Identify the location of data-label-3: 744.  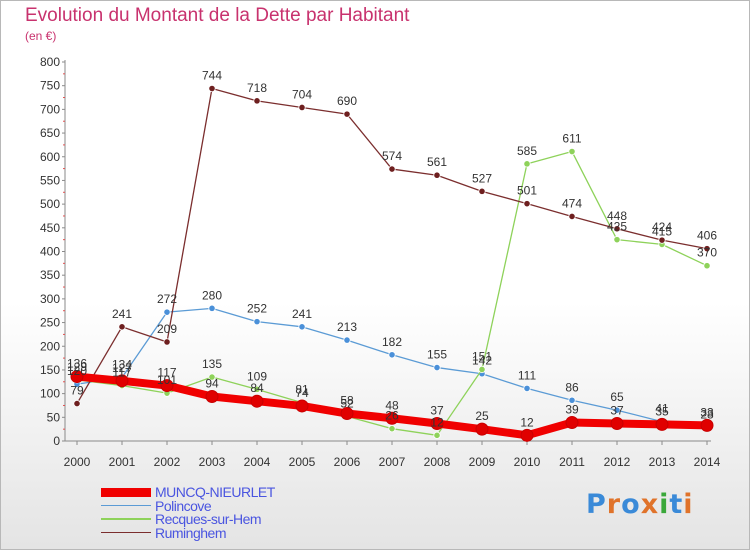
(212, 76).